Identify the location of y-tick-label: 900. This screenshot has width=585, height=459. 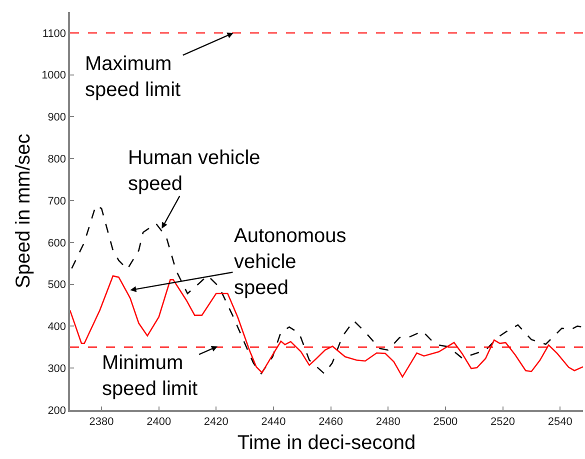
(57, 118).